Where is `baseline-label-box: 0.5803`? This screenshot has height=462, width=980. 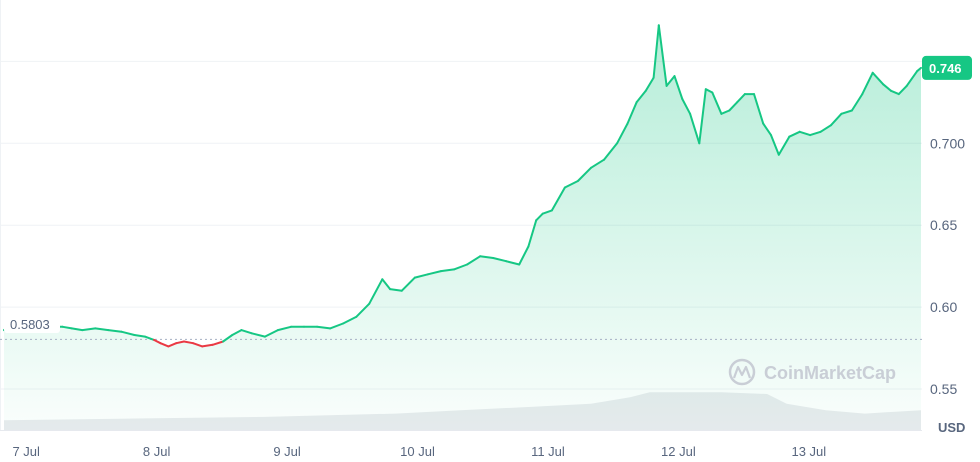
baseline-label-box: 0.5803 is located at coordinates (32, 324).